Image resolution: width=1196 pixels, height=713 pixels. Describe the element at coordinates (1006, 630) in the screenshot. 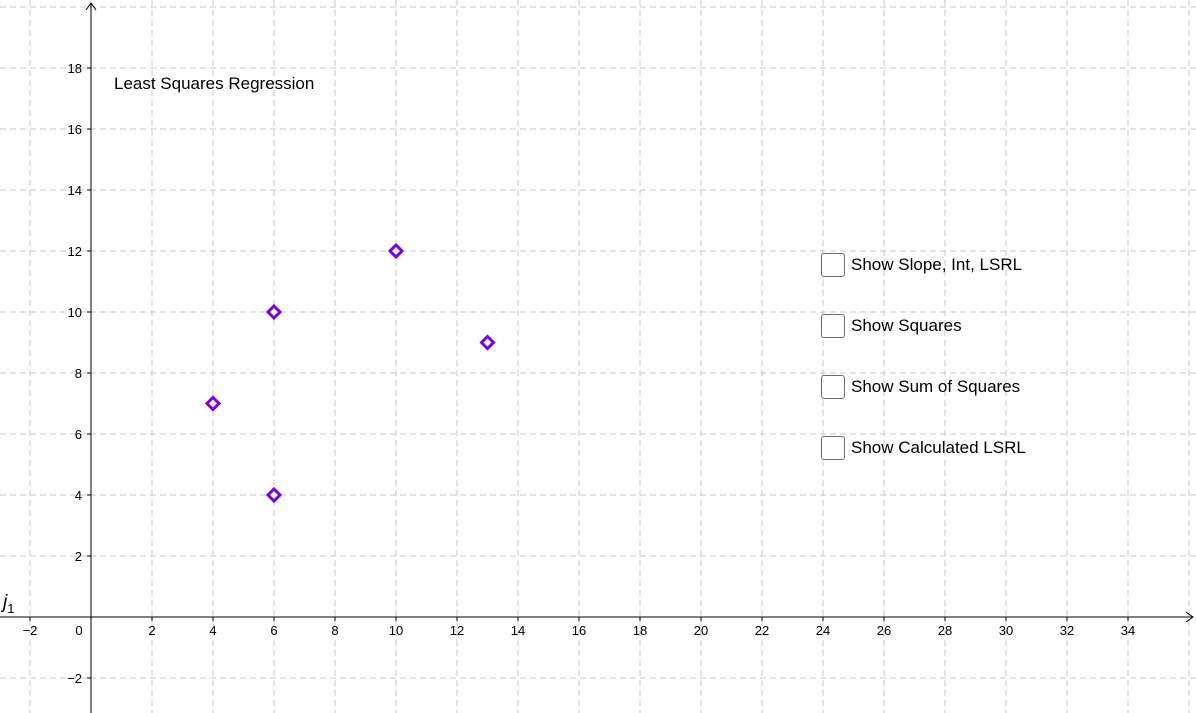

I see `x-tick-label: 30` at that location.